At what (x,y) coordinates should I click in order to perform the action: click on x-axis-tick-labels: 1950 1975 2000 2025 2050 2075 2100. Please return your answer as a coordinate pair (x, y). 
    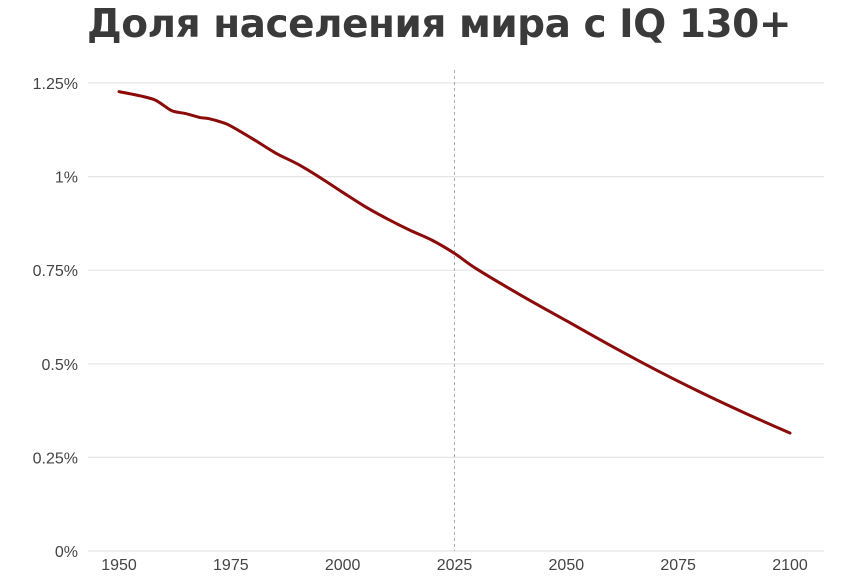
    Looking at the image, I should click on (454, 565).